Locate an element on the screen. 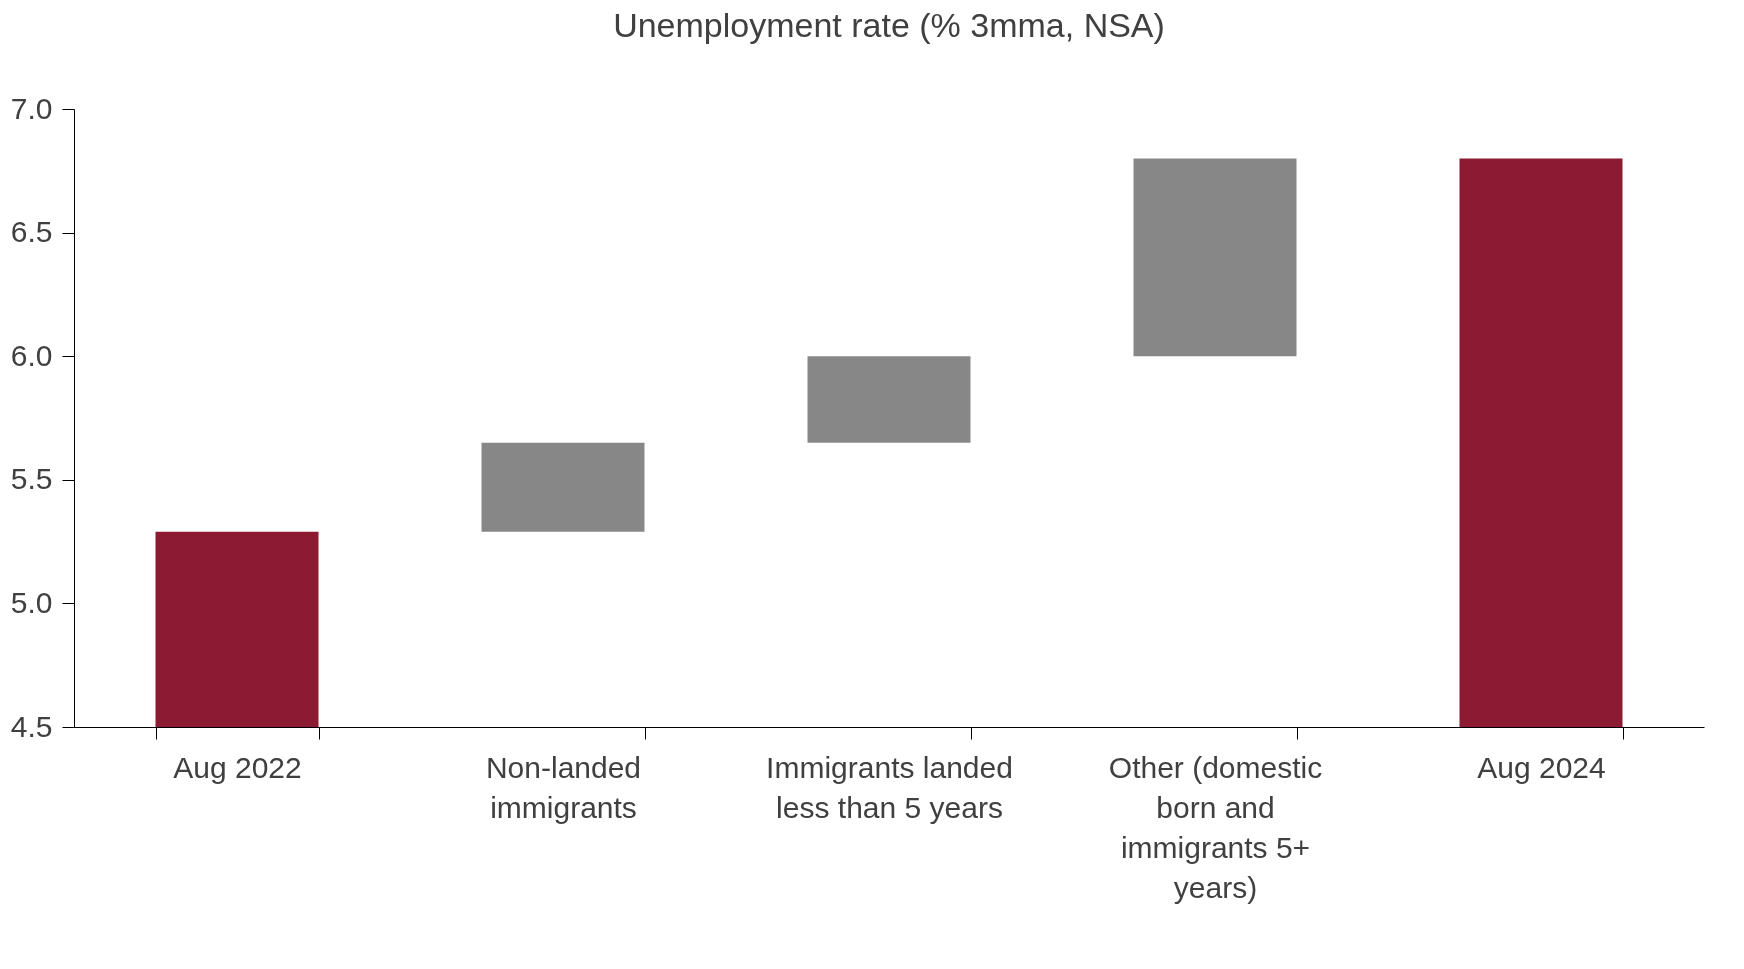  x-tick-label: Aug 2024 is located at coordinates (1541, 767).